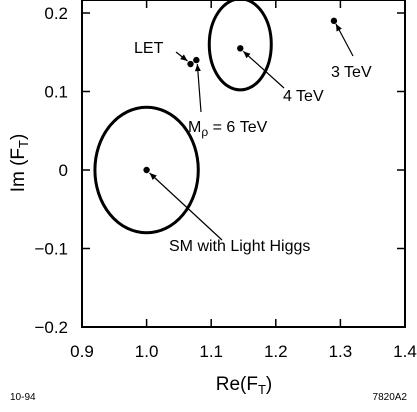  I want to click on tev4-ellipse, so click(240, 46).